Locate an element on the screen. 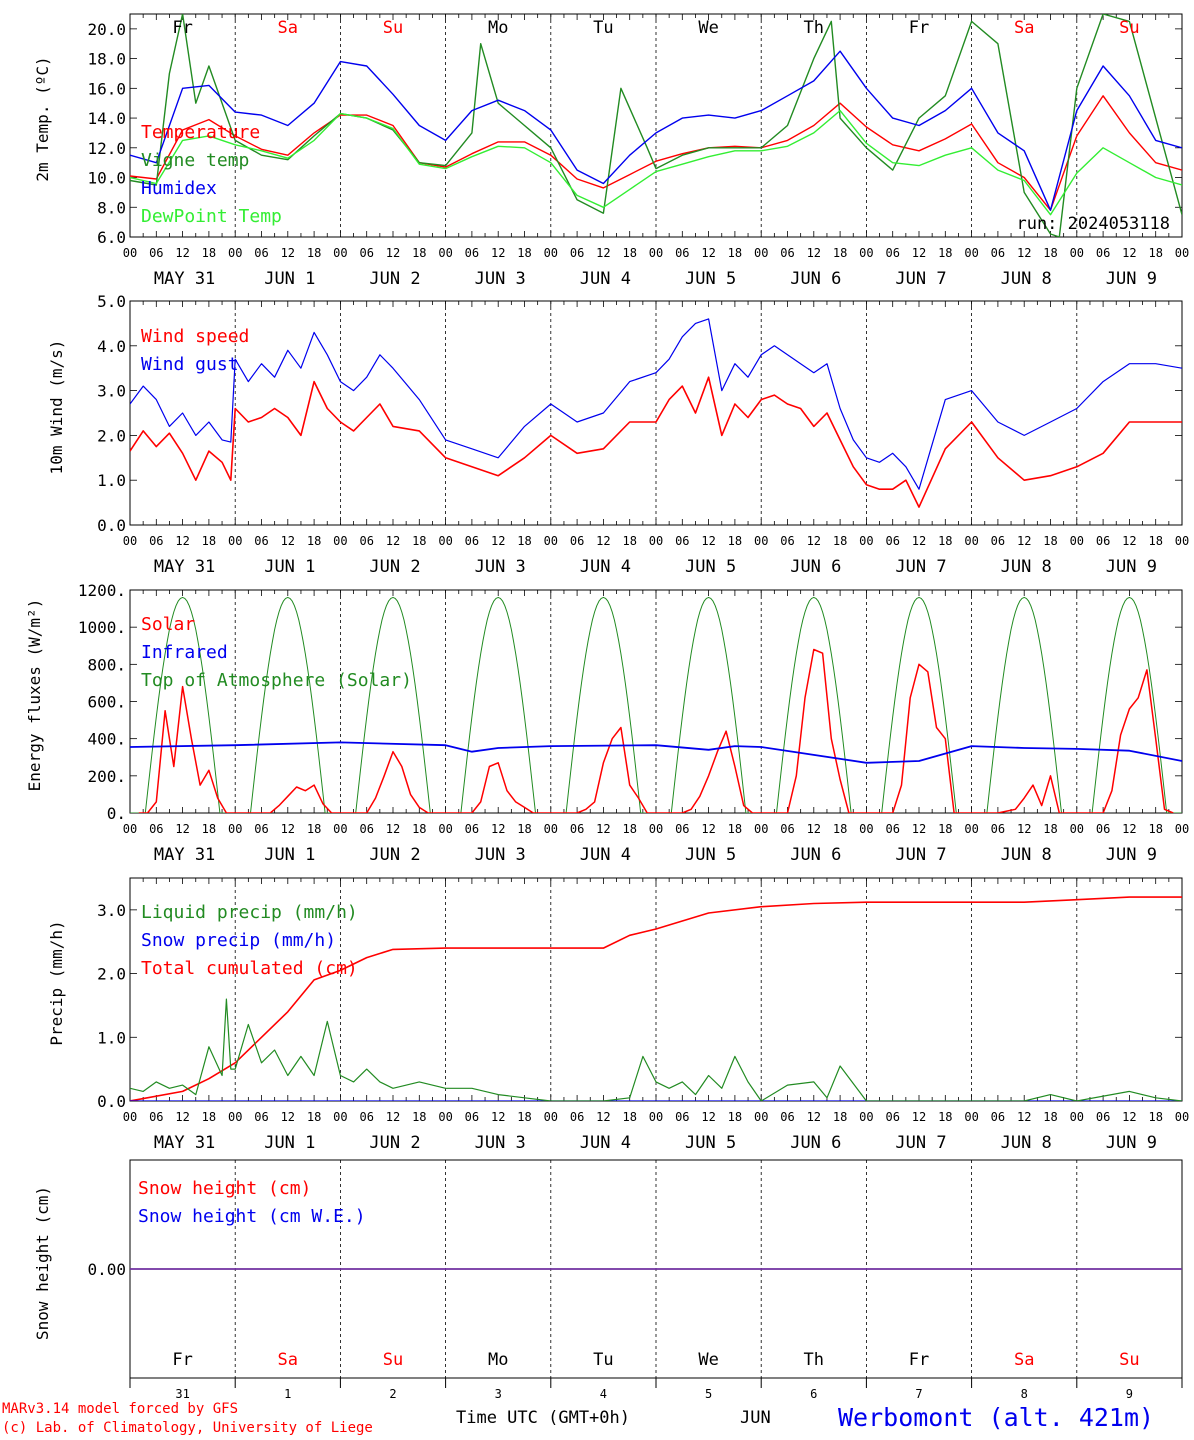  day-number-label: 8 is located at coordinates (1024, 1394).